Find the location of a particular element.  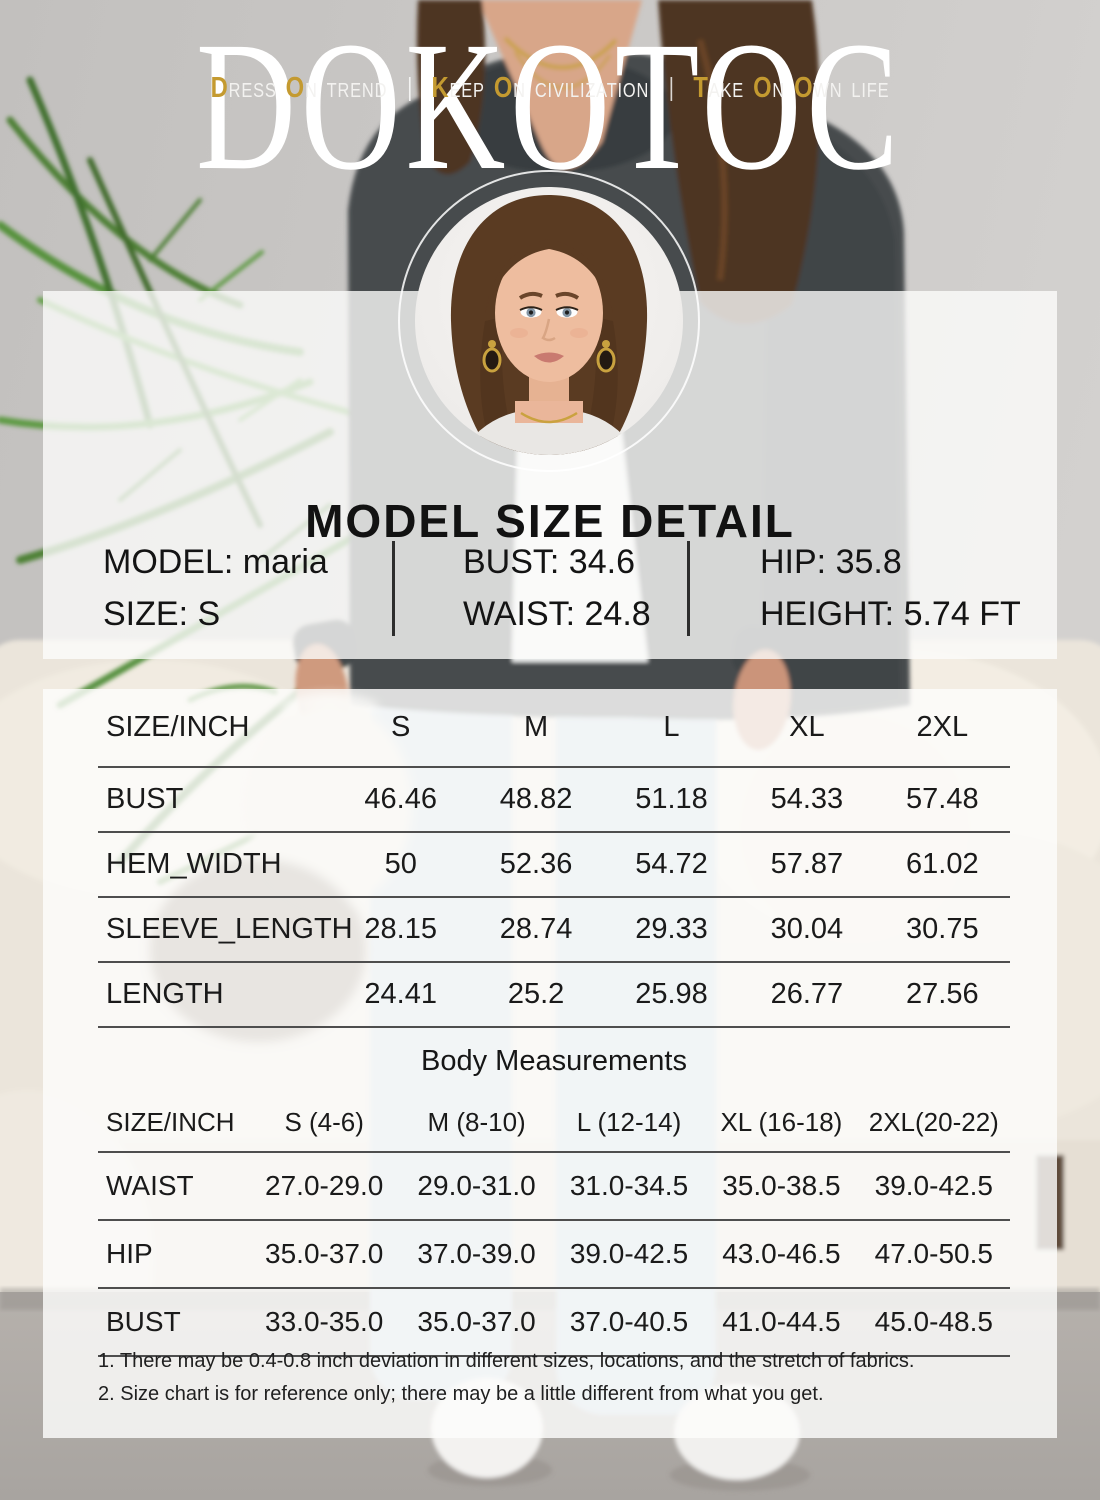

table-column-header: M (8-10) is located at coordinates (476, 1122).